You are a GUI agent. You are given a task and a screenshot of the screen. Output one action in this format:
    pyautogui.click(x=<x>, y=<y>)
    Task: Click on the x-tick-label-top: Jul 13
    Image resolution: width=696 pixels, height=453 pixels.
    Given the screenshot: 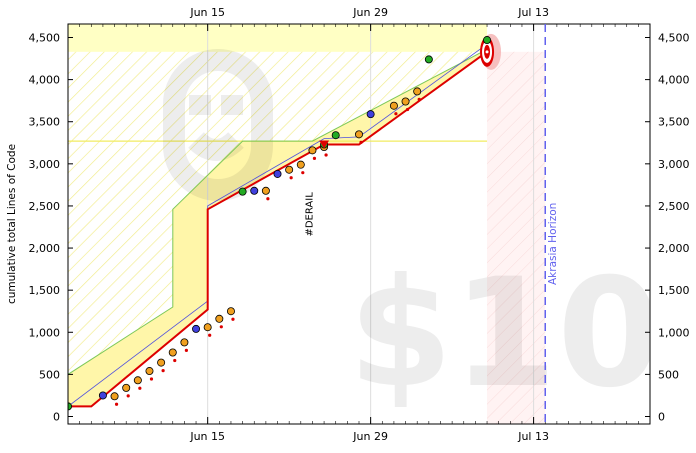 What is the action you would take?
    pyautogui.click(x=533, y=12)
    